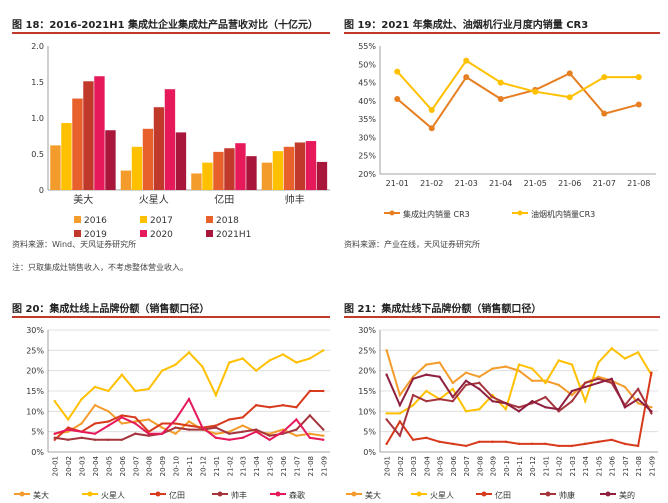 The image size is (668, 503). What do you see at coordinates (209, 219) in the screenshot?
I see `fig18-legend-swatch` at bounding box center [209, 219].